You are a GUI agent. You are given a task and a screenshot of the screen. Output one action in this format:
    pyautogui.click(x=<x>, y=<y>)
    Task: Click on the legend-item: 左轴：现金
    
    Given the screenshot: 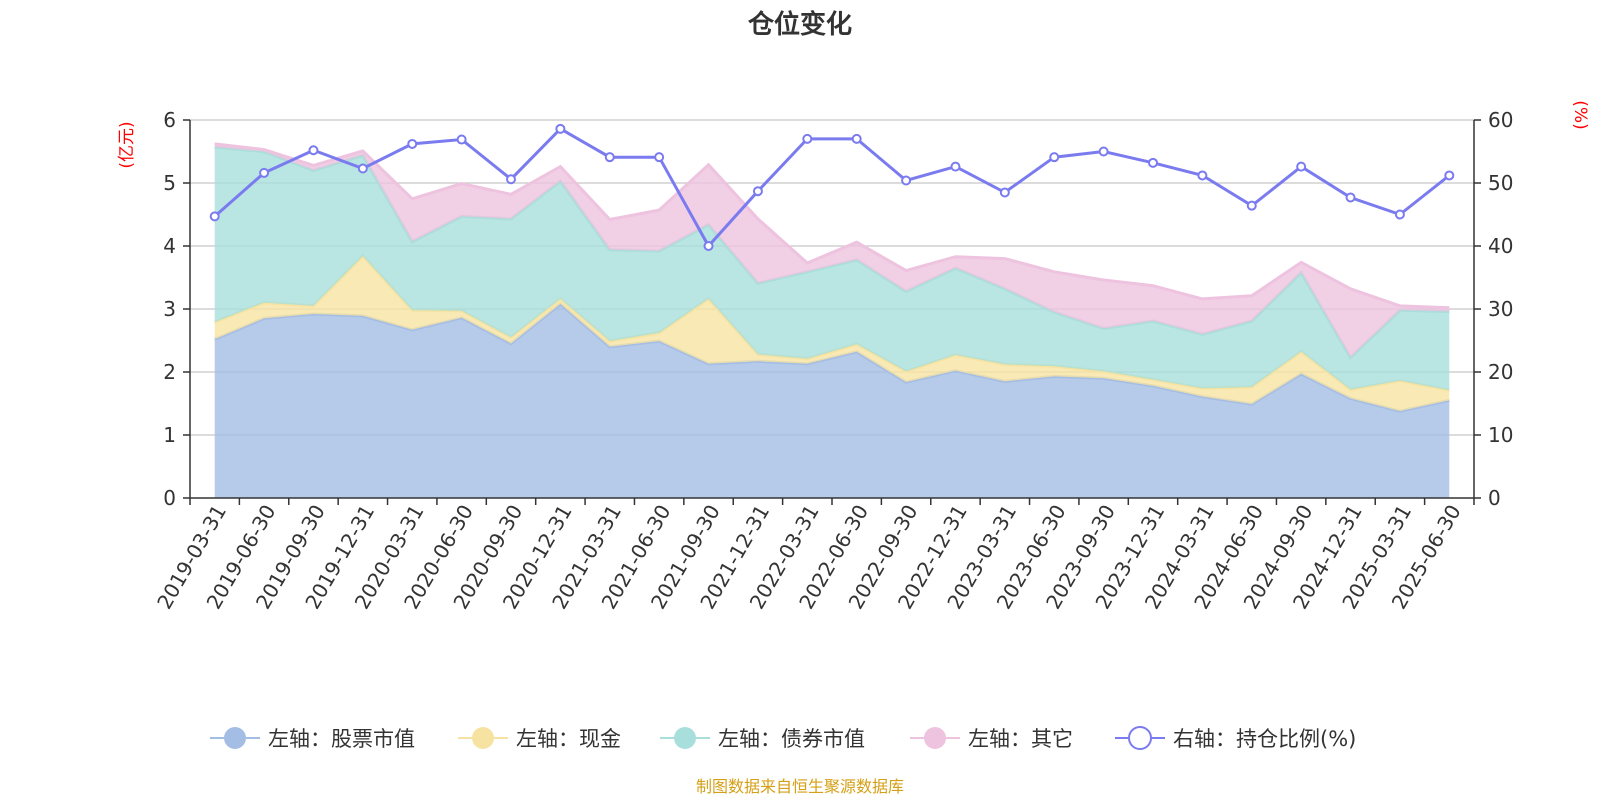 What is the action you would take?
    pyautogui.click(x=539, y=739)
    